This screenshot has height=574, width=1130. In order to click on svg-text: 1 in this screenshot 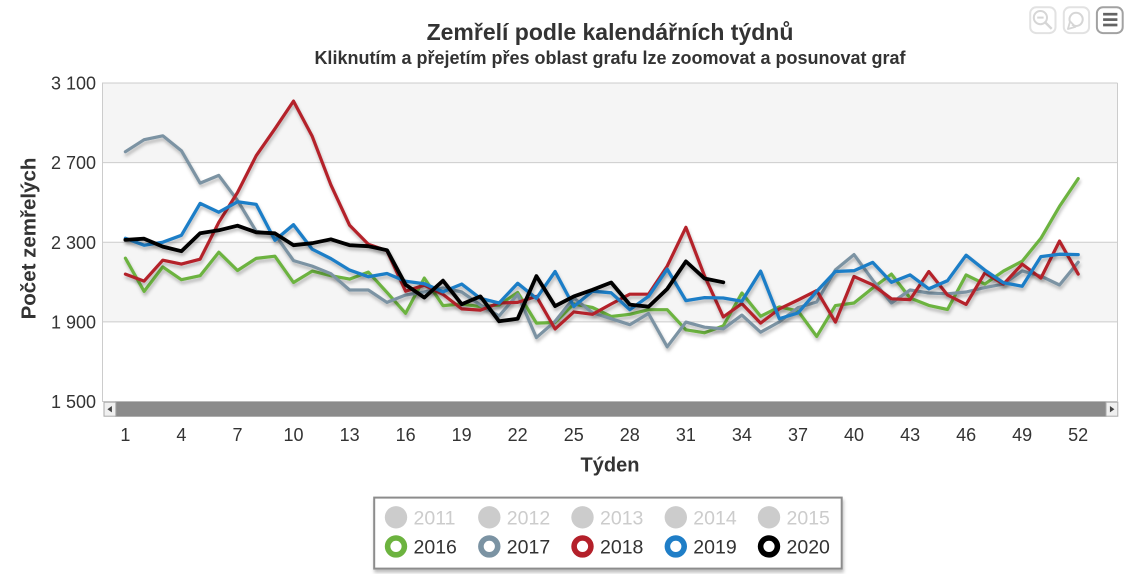, I will do `click(125, 435)`.